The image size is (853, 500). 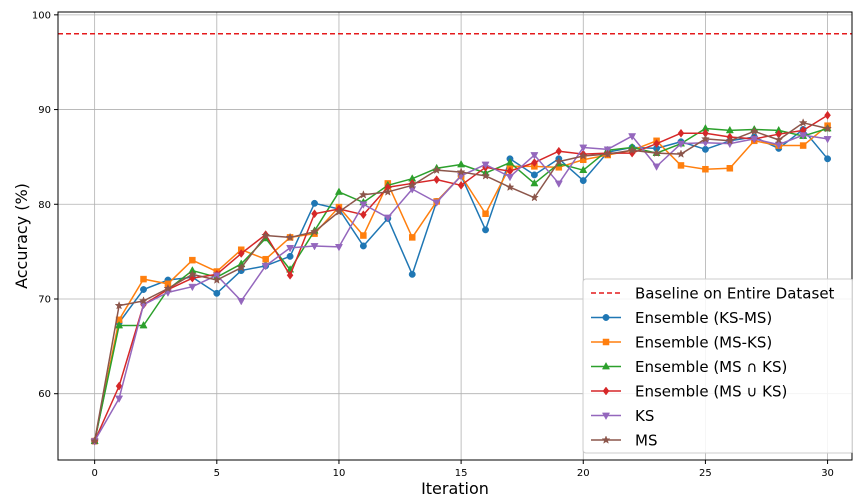 What do you see at coordinates (21, 236) in the screenshot?
I see `y-axis-label: Accuracy (%)` at bounding box center [21, 236].